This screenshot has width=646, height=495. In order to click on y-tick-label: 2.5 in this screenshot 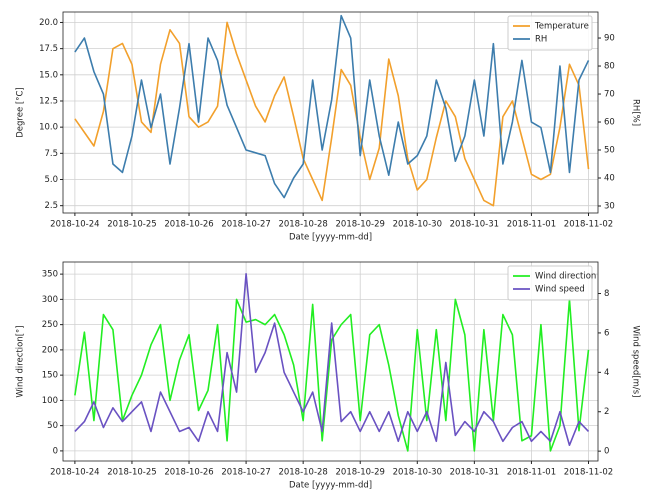, I will do `click(51, 206)`.